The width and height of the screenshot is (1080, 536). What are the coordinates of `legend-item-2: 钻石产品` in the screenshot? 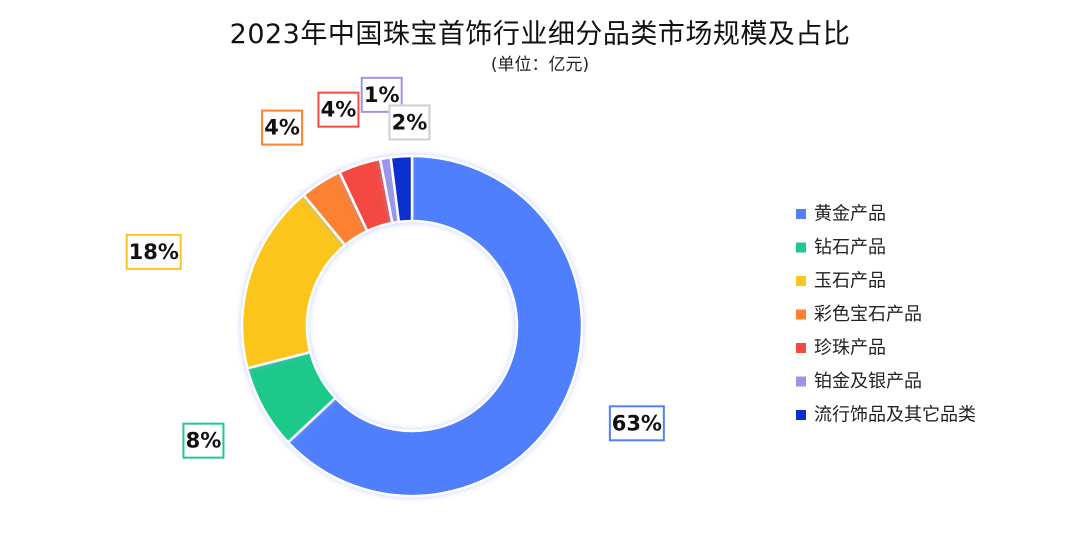 It's located at (841, 247).